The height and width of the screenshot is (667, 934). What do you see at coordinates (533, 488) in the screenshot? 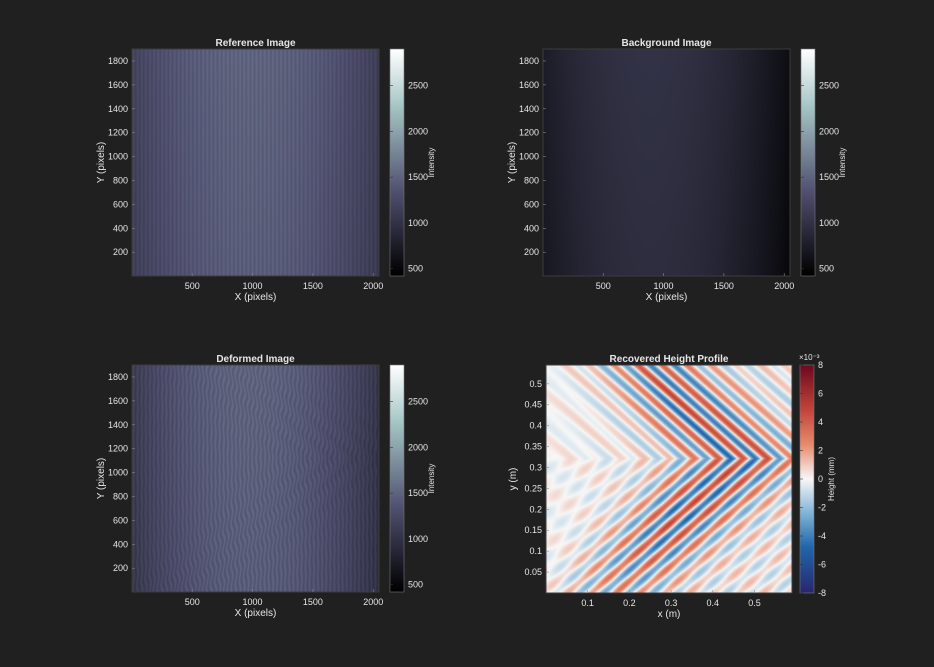
I see `y-tick-label: 0.25` at bounding box center [533, 488].